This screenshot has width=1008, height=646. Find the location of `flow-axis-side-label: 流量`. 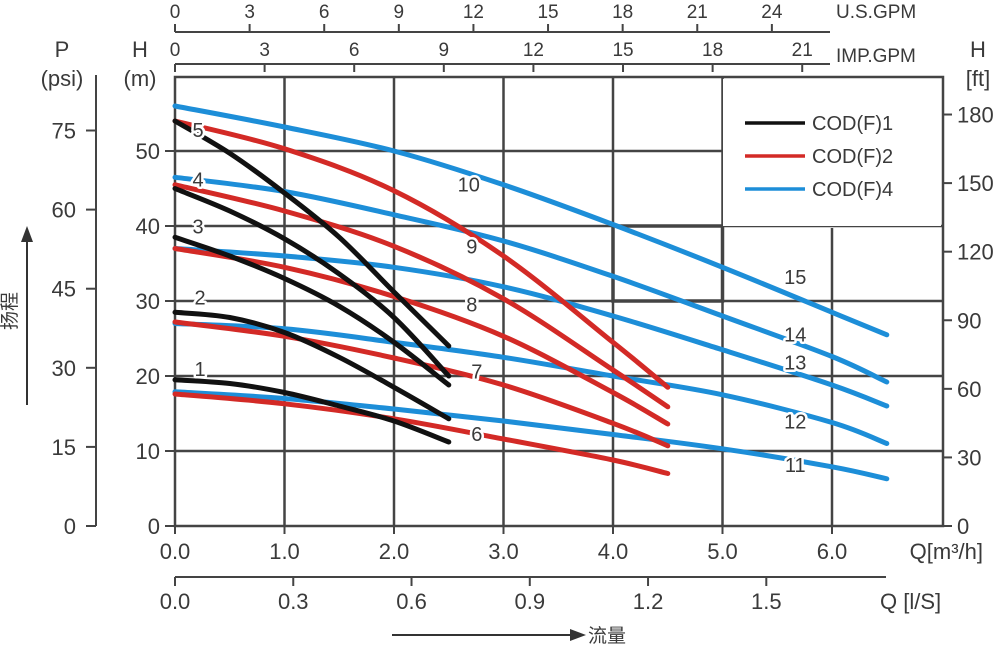

flow-axis-side-label: 流量 is located at coordinates (607, 635).